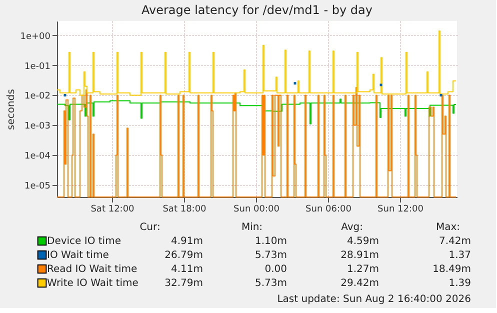 The width and height of the screenshot is (497, 313). Describe the element at coordinates (359, 283) in the screenshot. I see `text: 29.42m` at that location.